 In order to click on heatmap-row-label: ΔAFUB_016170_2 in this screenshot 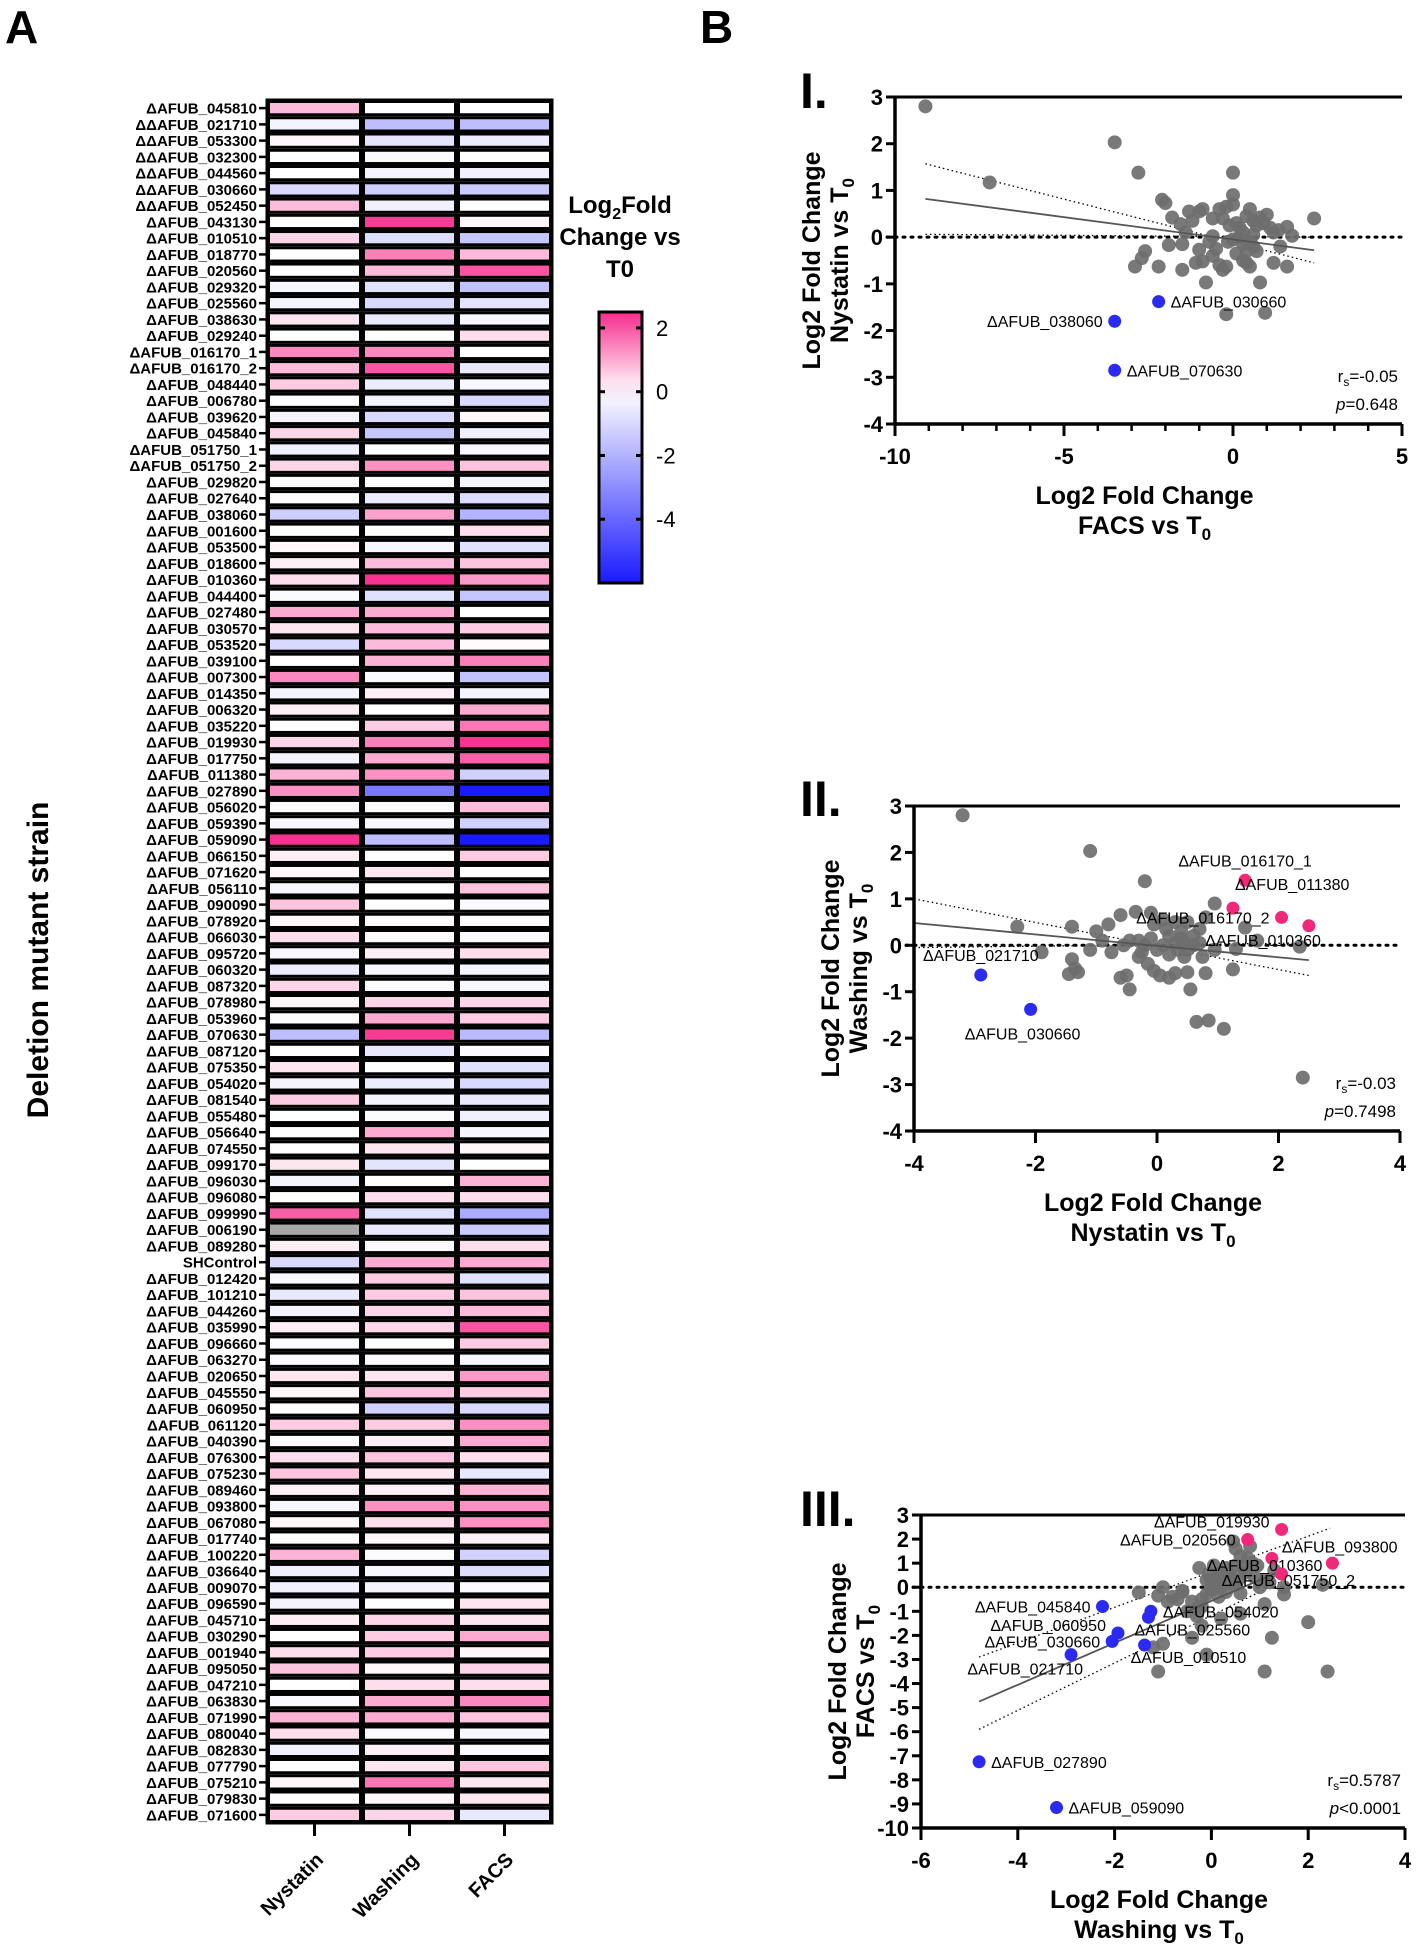, I will do `click(193, 369)`.